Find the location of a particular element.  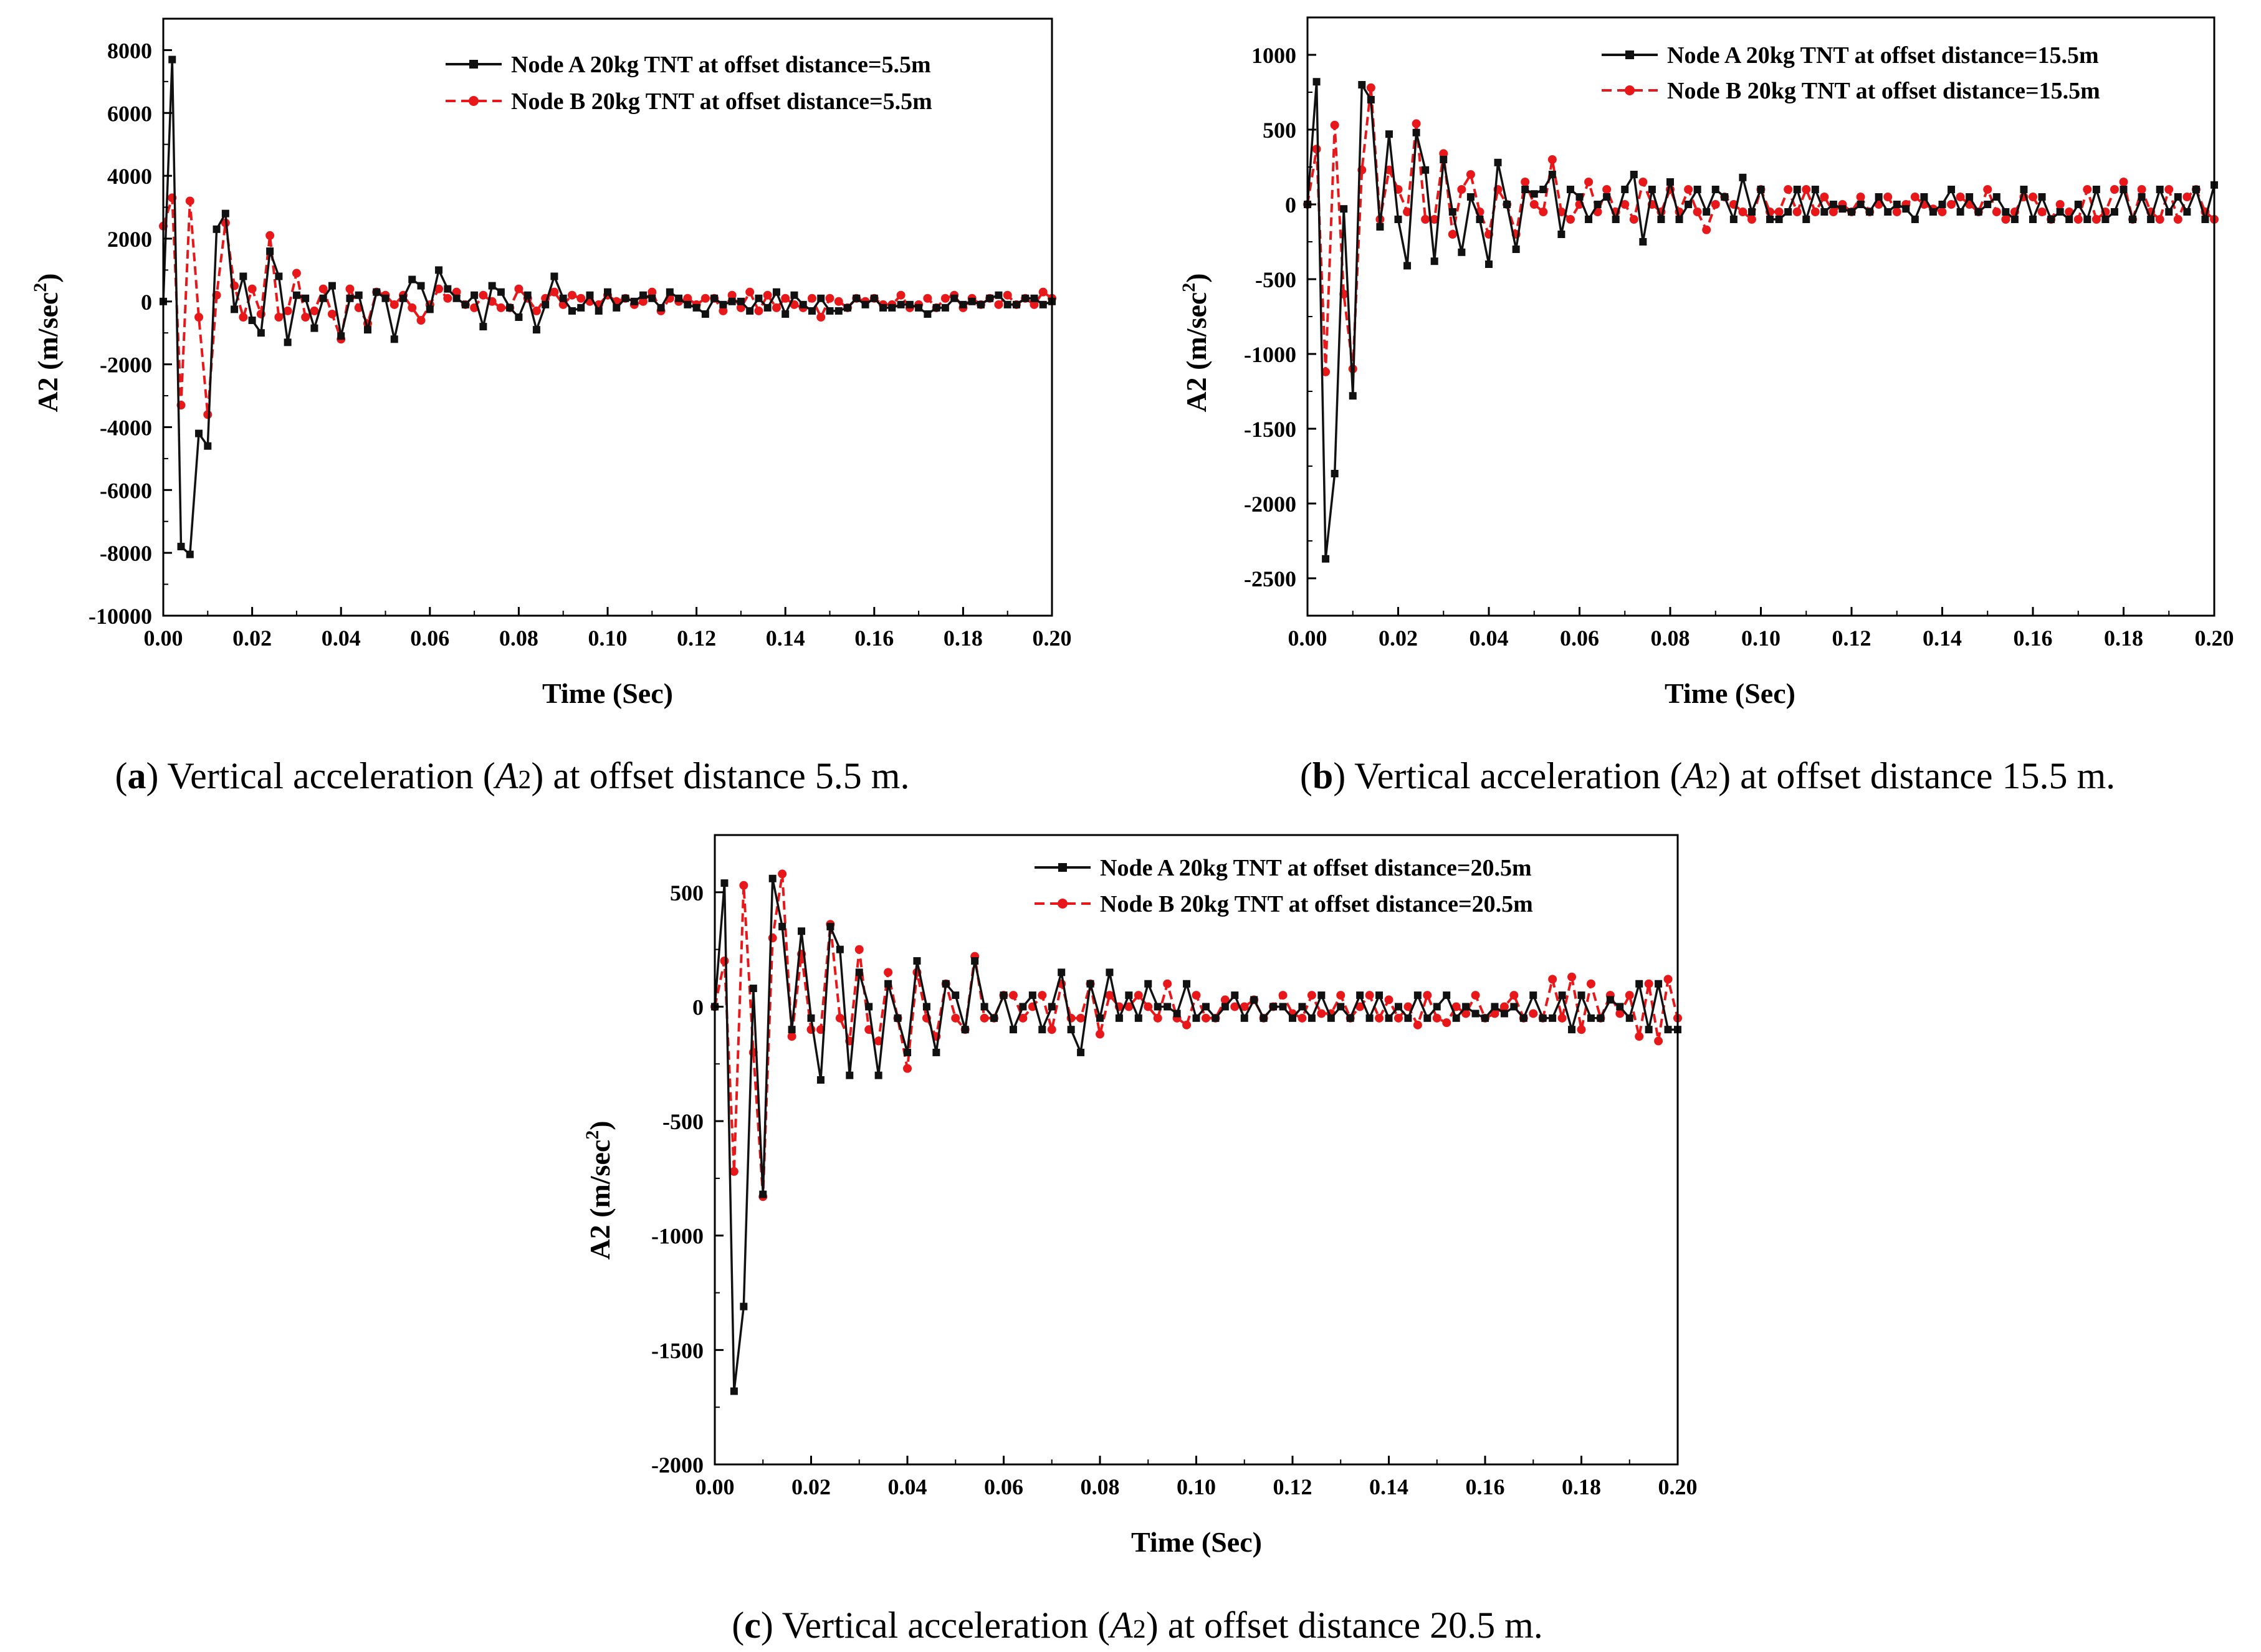

y-tick-label: 0 is located at coordinates (1290, 205).